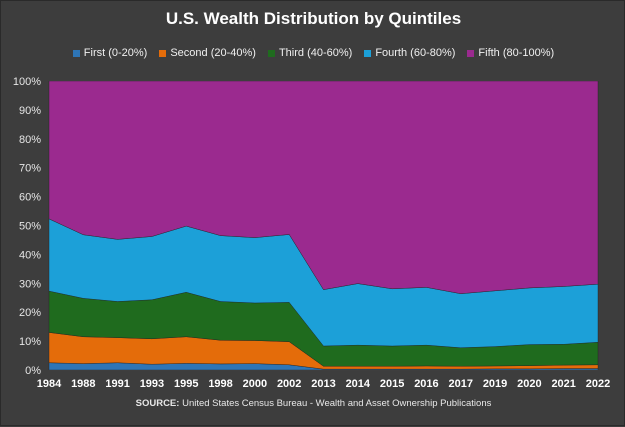  Describe the element at coordinates (27, 82) in the screenshot. I see `y-tick-label-10: 100%` at that location.